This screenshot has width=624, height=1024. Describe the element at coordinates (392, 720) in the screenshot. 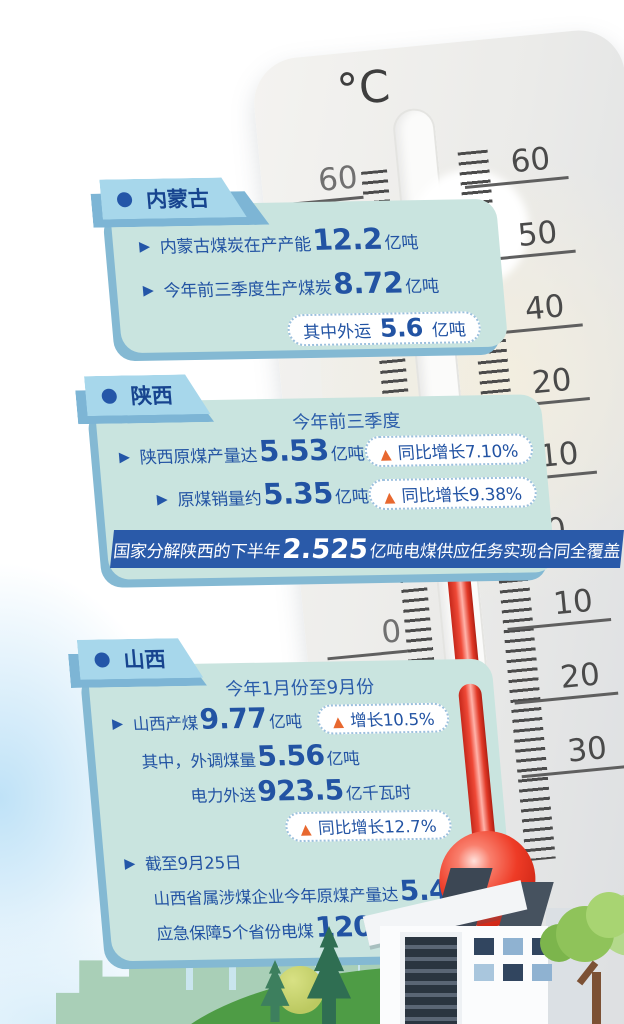

I see `badge-text: 增长10.5%` at that location.